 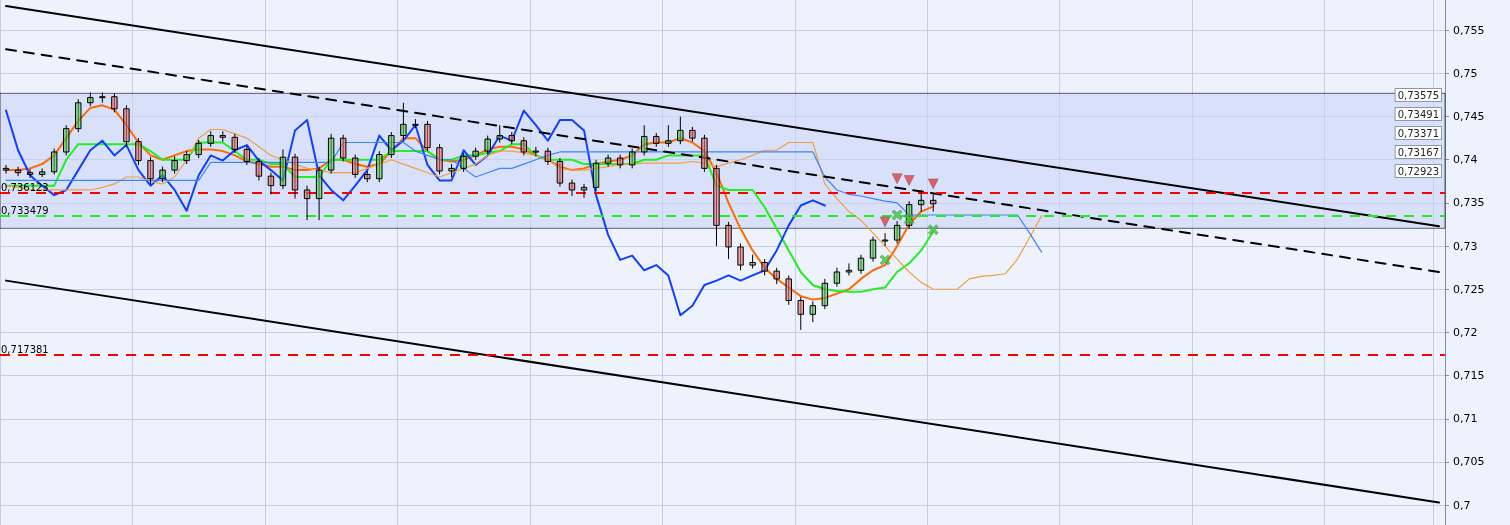 I want to click on y-tick-label: 0,71, so click(x=1465, y=419).